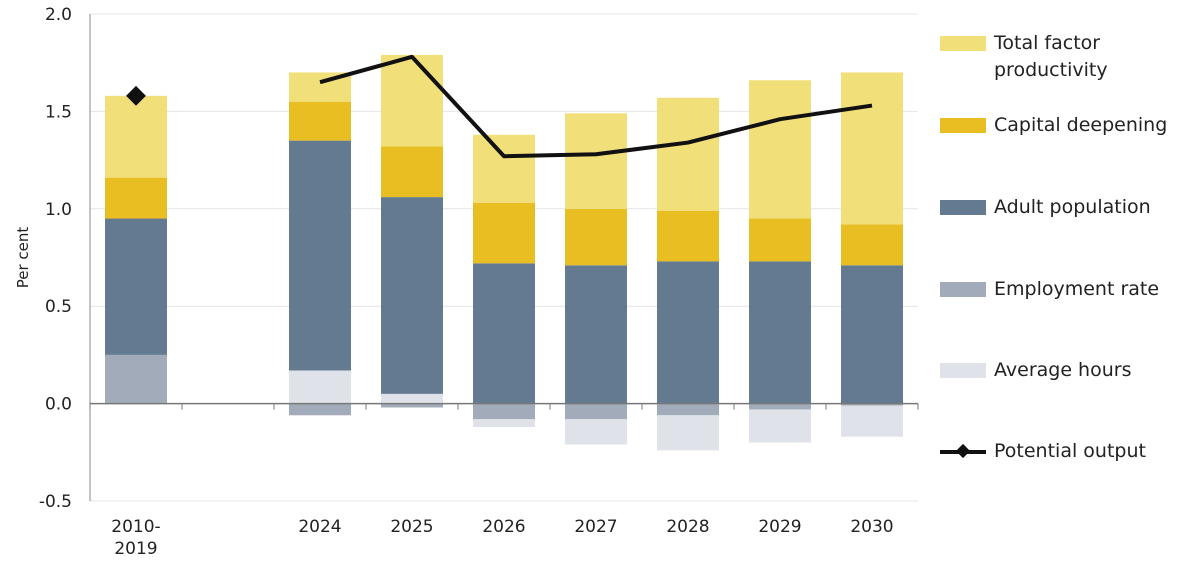 This screenshot has width=1200, height=571. I want to click on x-tick-label: 2028, so click(687, 527).